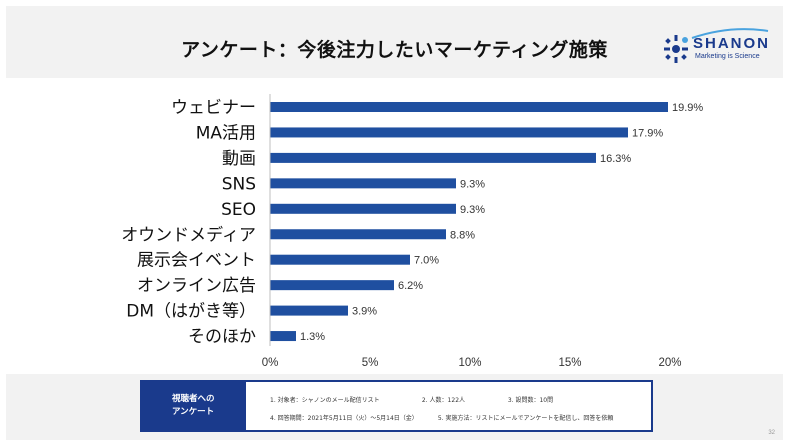 The image size is (790, 444). I want to click on value-label-3: 16.3%, so click(615, 159).